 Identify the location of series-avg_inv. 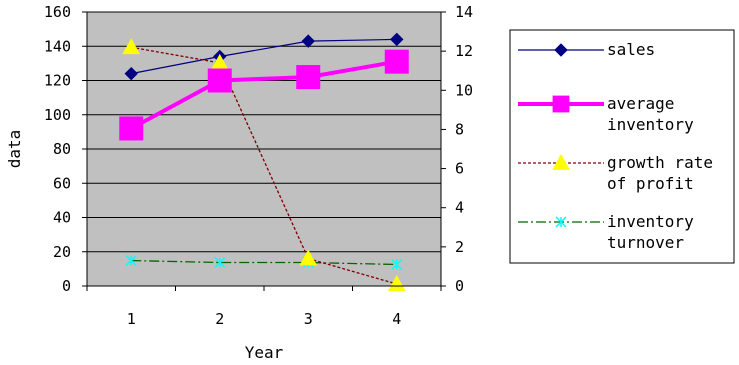
(264, 95).